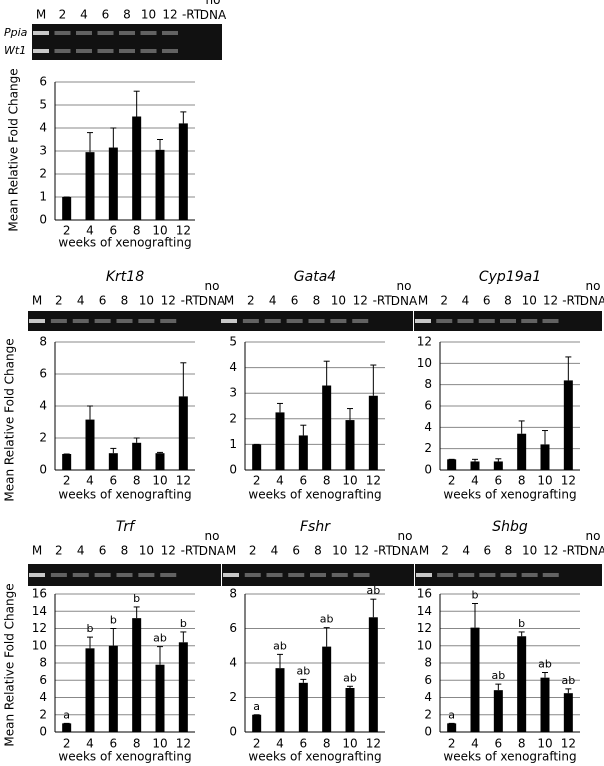  I want to click on y-axis-label: Mean Relative Fold Change, so click(10, 419).